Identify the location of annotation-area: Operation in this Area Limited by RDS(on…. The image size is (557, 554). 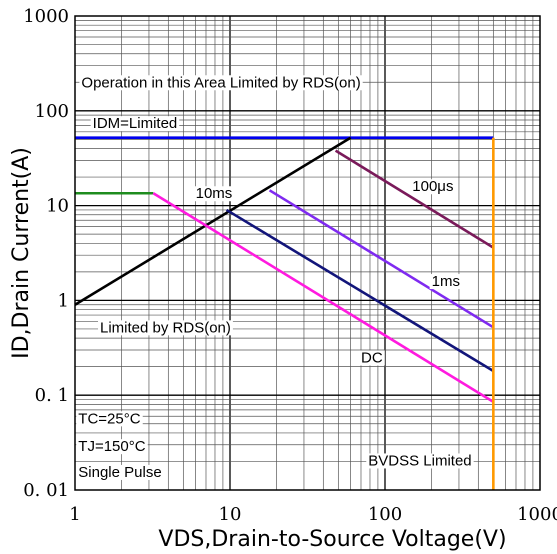
(221, 82).